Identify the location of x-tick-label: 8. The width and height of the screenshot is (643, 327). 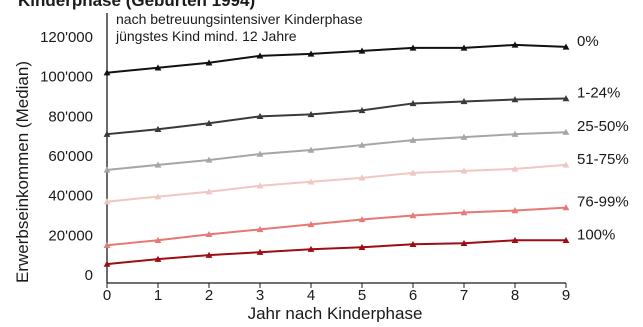
(515, 295).